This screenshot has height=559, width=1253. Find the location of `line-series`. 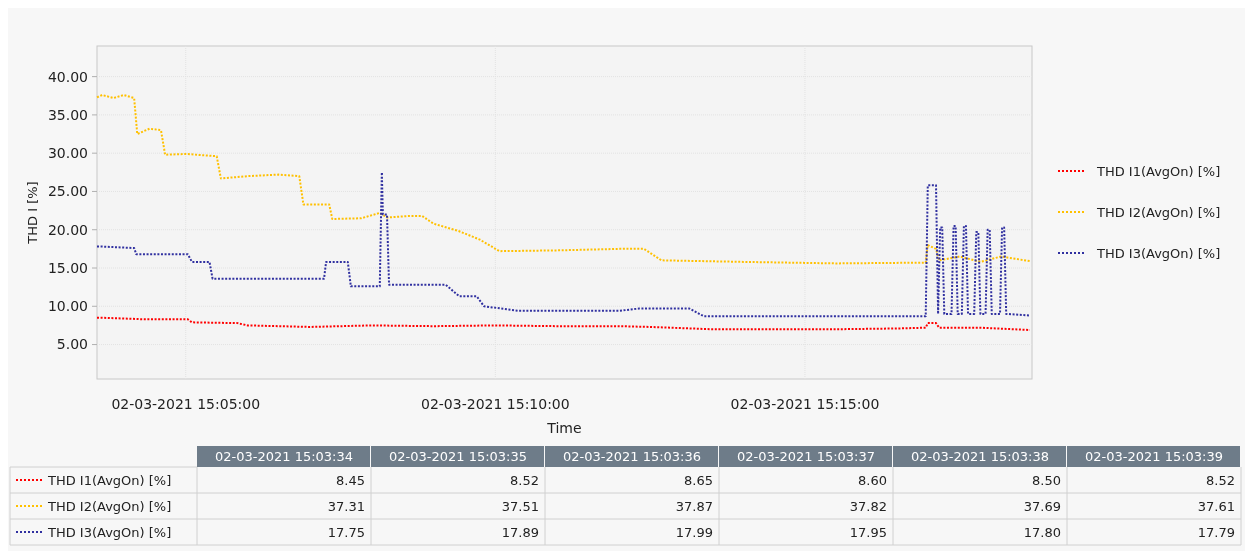

line-series is located at coordinates (563, 324).